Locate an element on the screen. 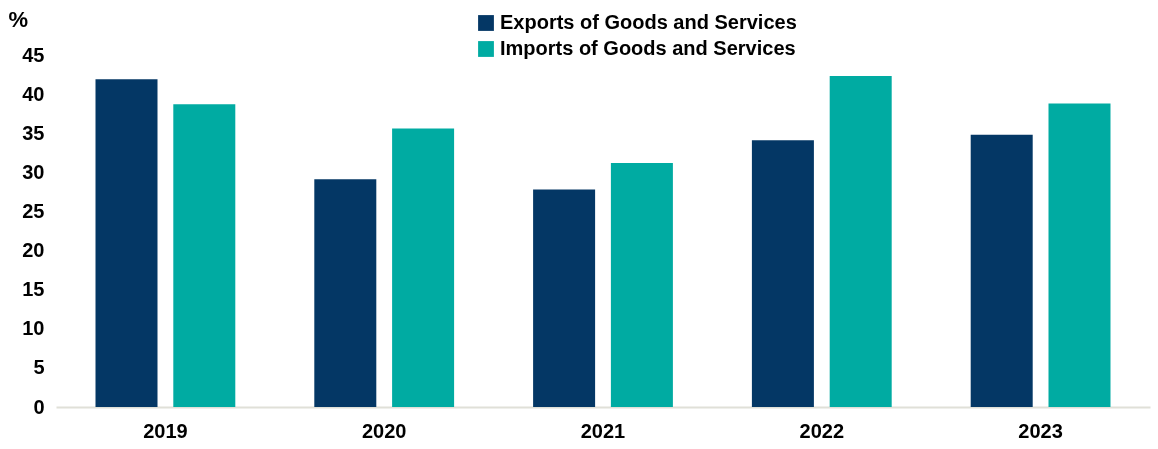 The image size is (1158, 449). y-tick-label: 25 is located at coordinates (33, 210).